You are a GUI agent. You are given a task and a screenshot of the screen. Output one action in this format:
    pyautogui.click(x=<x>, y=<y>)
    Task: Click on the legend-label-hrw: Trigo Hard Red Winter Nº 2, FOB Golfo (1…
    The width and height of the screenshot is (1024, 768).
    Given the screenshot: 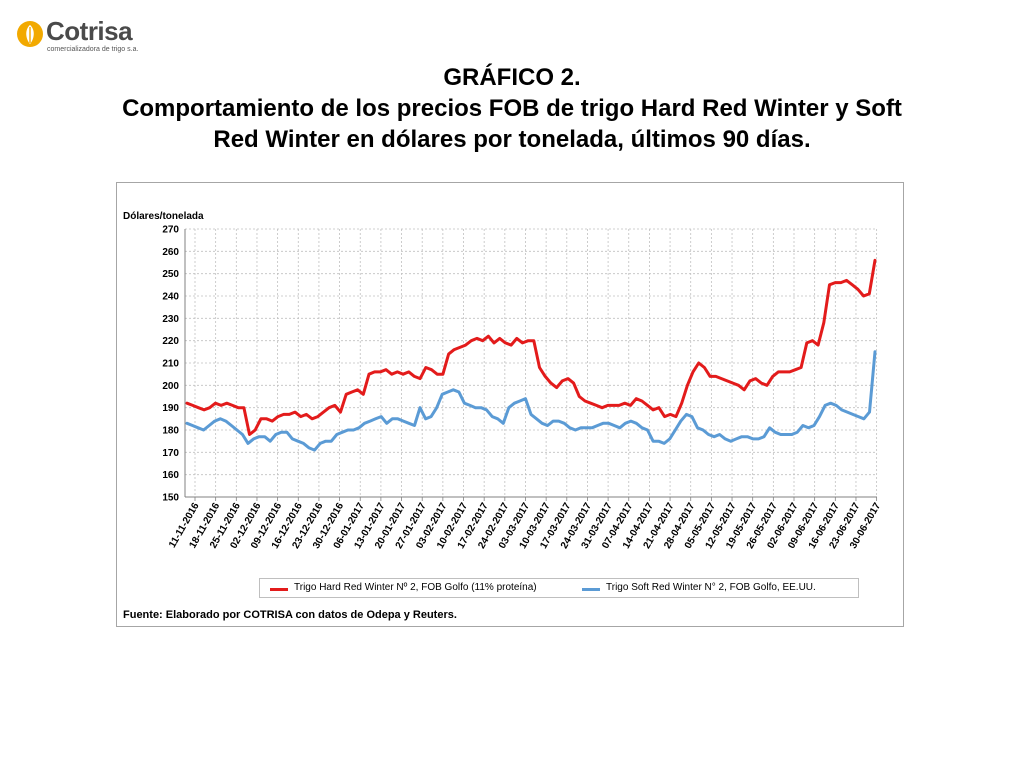 What is the action you would take?
    pyautogui.click(x=415, y=587)
    